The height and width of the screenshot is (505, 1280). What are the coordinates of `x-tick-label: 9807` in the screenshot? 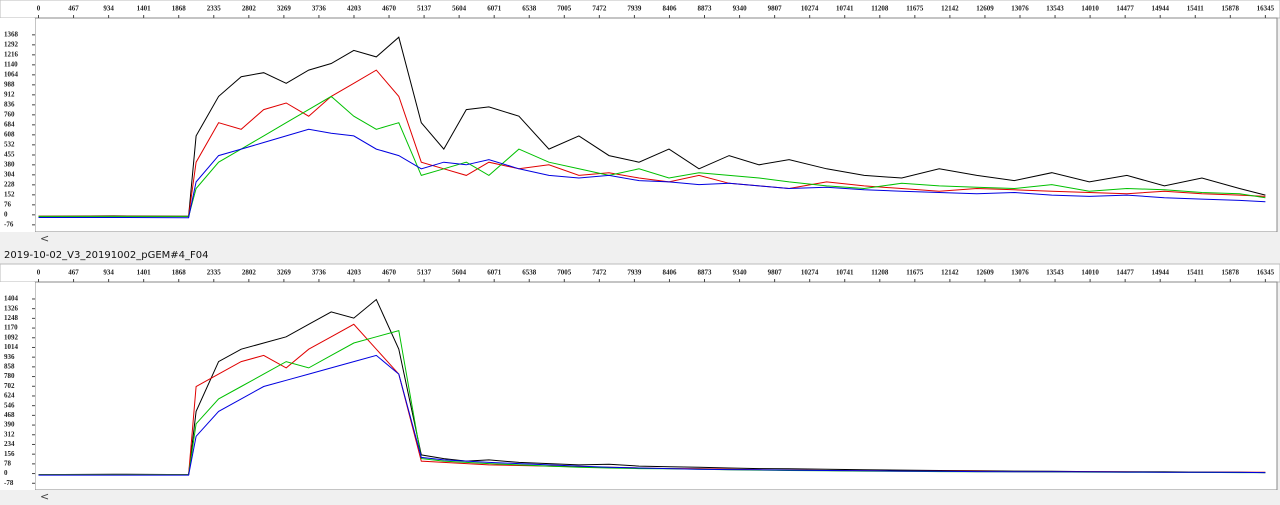 It's located at (775, 273).